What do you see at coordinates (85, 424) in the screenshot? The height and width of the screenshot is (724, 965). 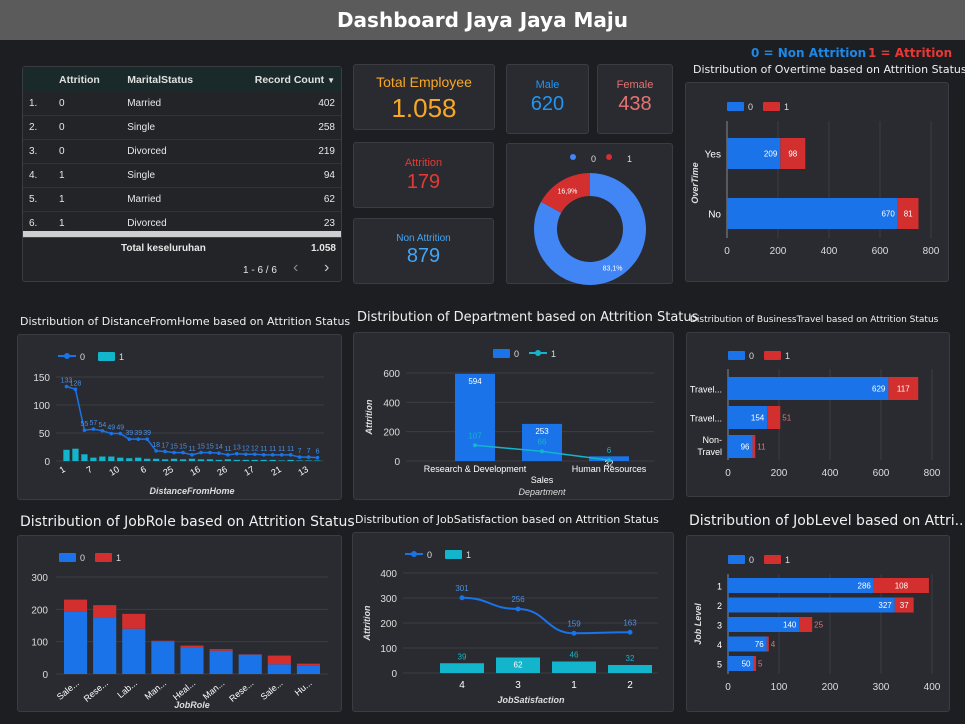 I see `point-value-7-0: 55` at bounding box center [85, 424].